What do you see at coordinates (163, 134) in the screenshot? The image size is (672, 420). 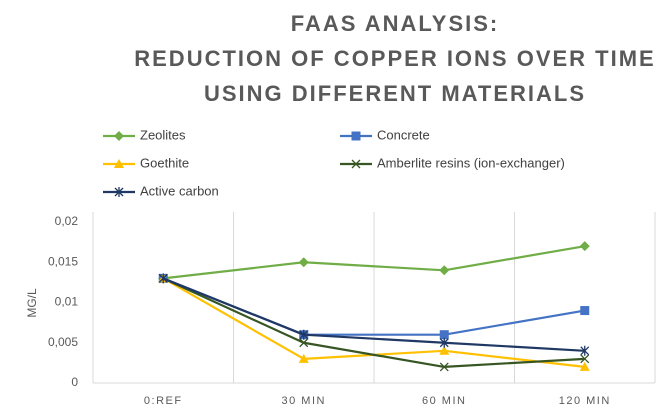 I see `legend-label: Zeolites` at bounding box center [163, 134].